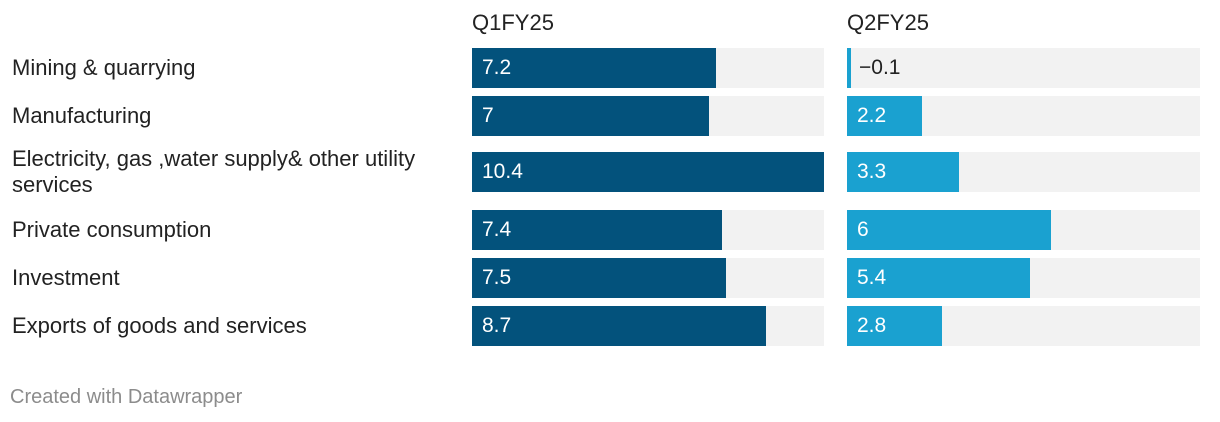 This screenshot has height=422, width=1220. I want to click on category-label: Manufacturing, so click(82, 115).